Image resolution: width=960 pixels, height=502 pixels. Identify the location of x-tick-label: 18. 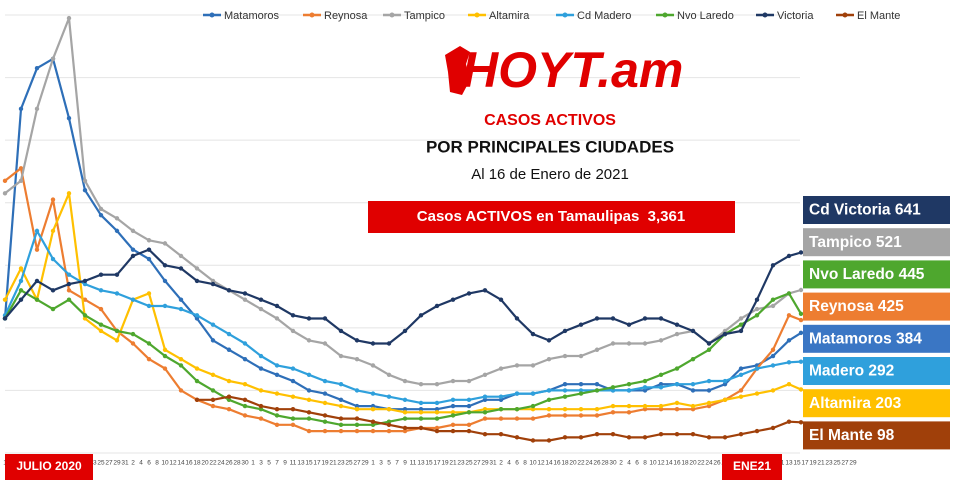
(565, 463).